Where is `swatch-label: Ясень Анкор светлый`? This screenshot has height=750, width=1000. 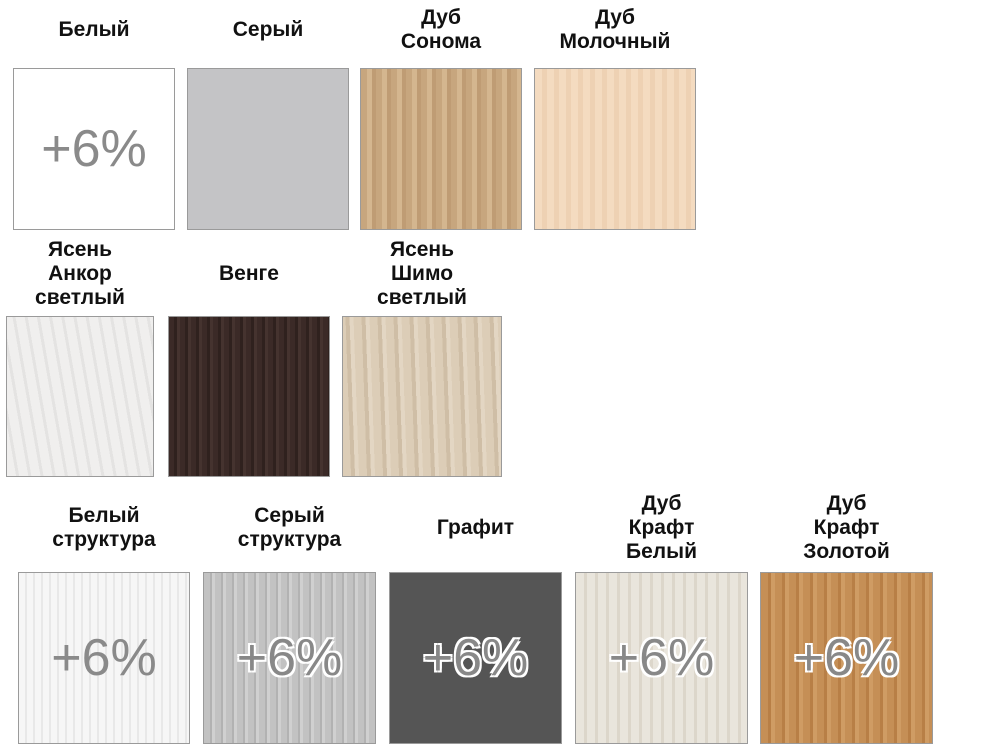
swatch-label: Ясень Анкор светлый is located at coordinates (92, 274).